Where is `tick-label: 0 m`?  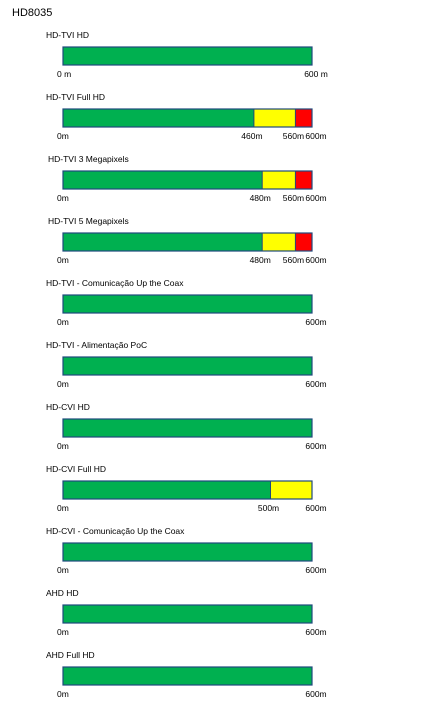 tick-label: 0 m is located at coordinates (64, 74).